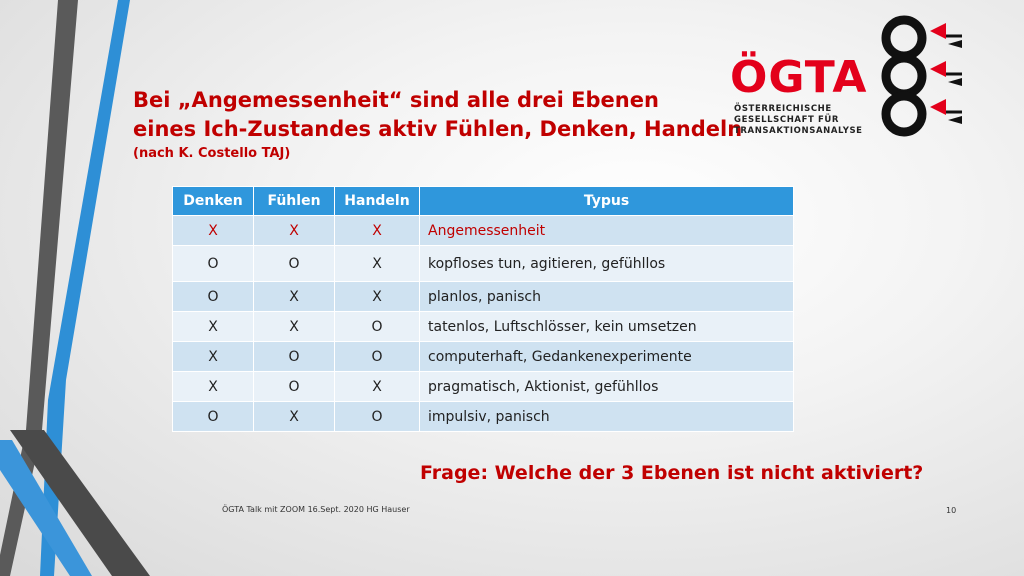 The image size is (1024, 576). I want to click on table-header-row: Denken Fühlen Handeln Typus, so click(483, 201).